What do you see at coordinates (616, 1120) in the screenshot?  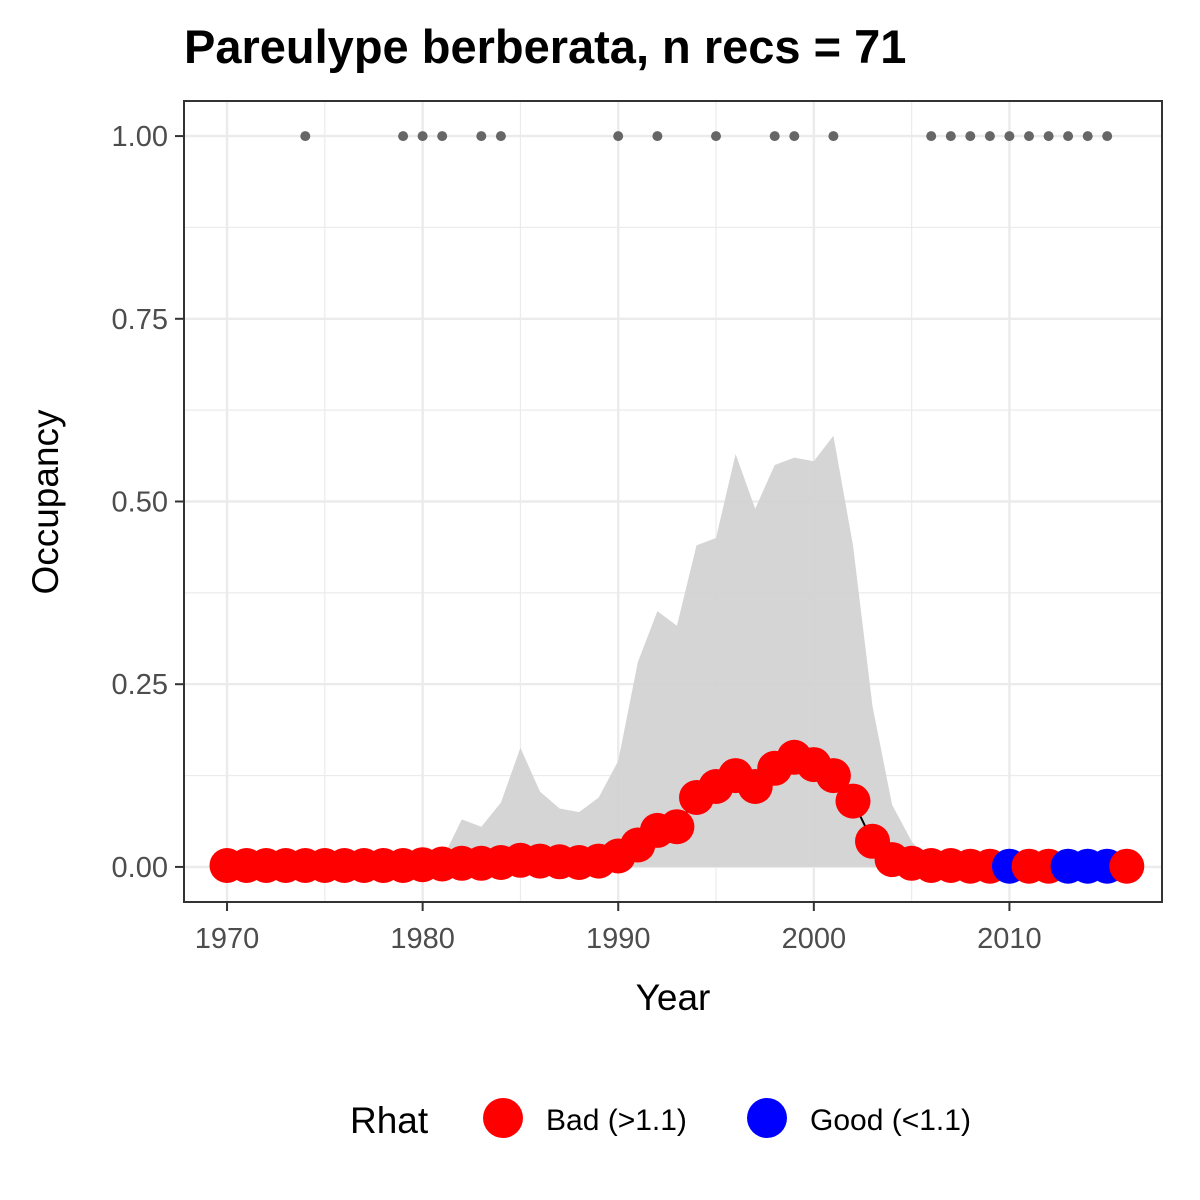 I see `legend-label-bad: Bad (>1.1)` at bounding box center [616, 1120].